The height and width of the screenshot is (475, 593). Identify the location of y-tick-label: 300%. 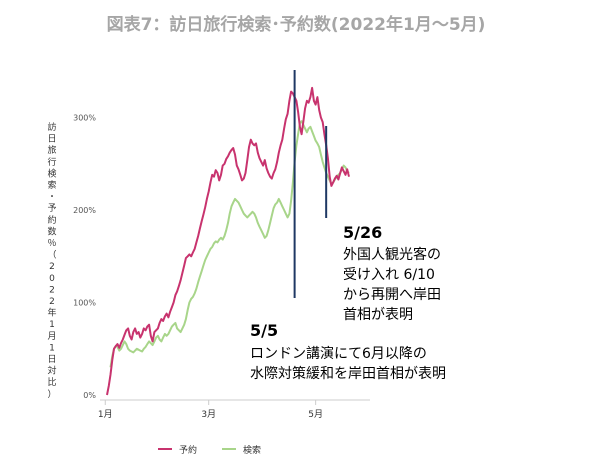
(84, 118).